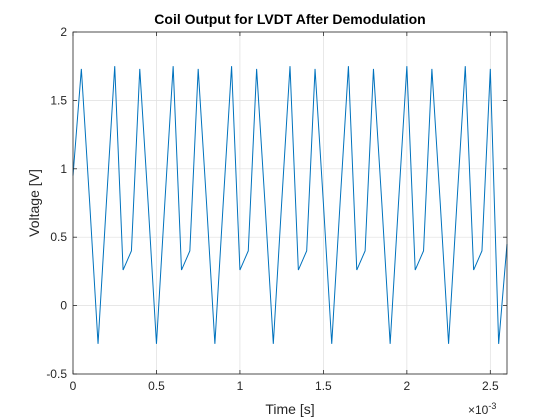 This screenshot has height=420, width=560. What do you see at coordinates (289, 409) in the screenshot?
I see `x-axis-label: Time [s]` at bounding box center [289, 409].